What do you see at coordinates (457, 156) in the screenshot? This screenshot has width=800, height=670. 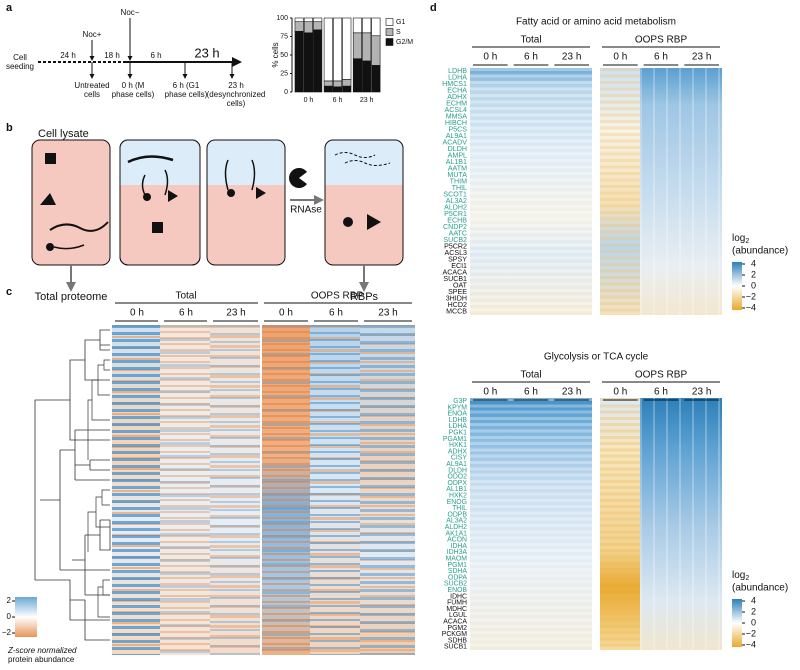 I see `row-label: AMPL` at bounding box center [457, 156].